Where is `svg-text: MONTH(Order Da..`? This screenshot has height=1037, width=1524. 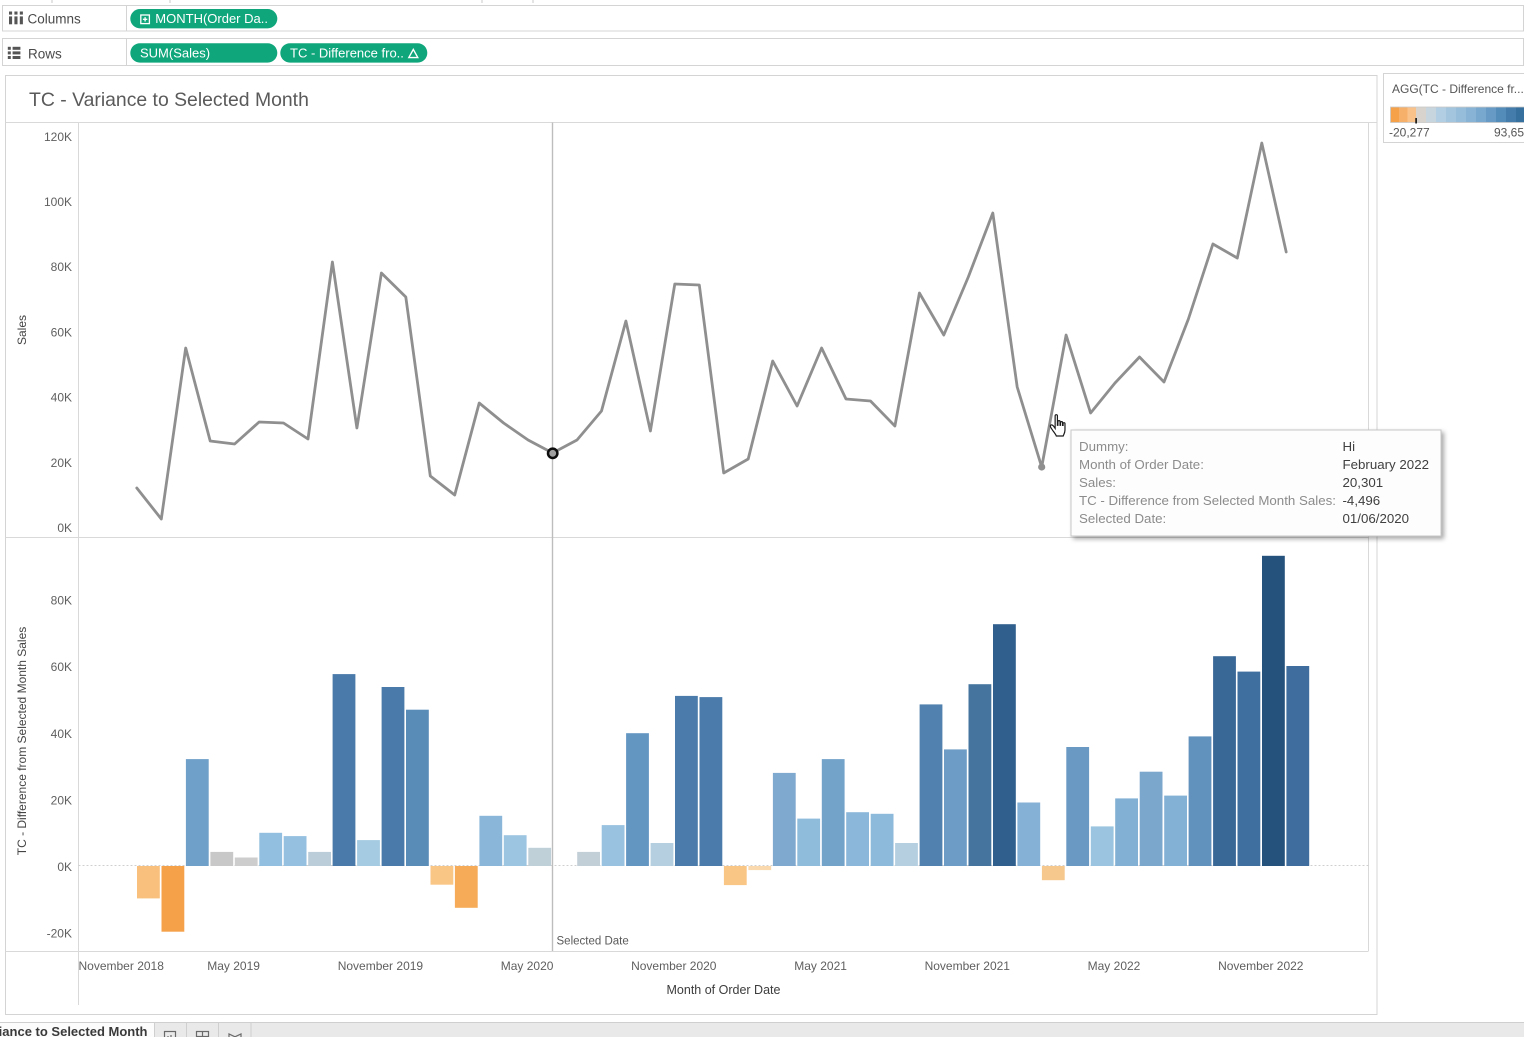 svg-text: MONTH(Order Da.. is located at coordinates (211, 18).